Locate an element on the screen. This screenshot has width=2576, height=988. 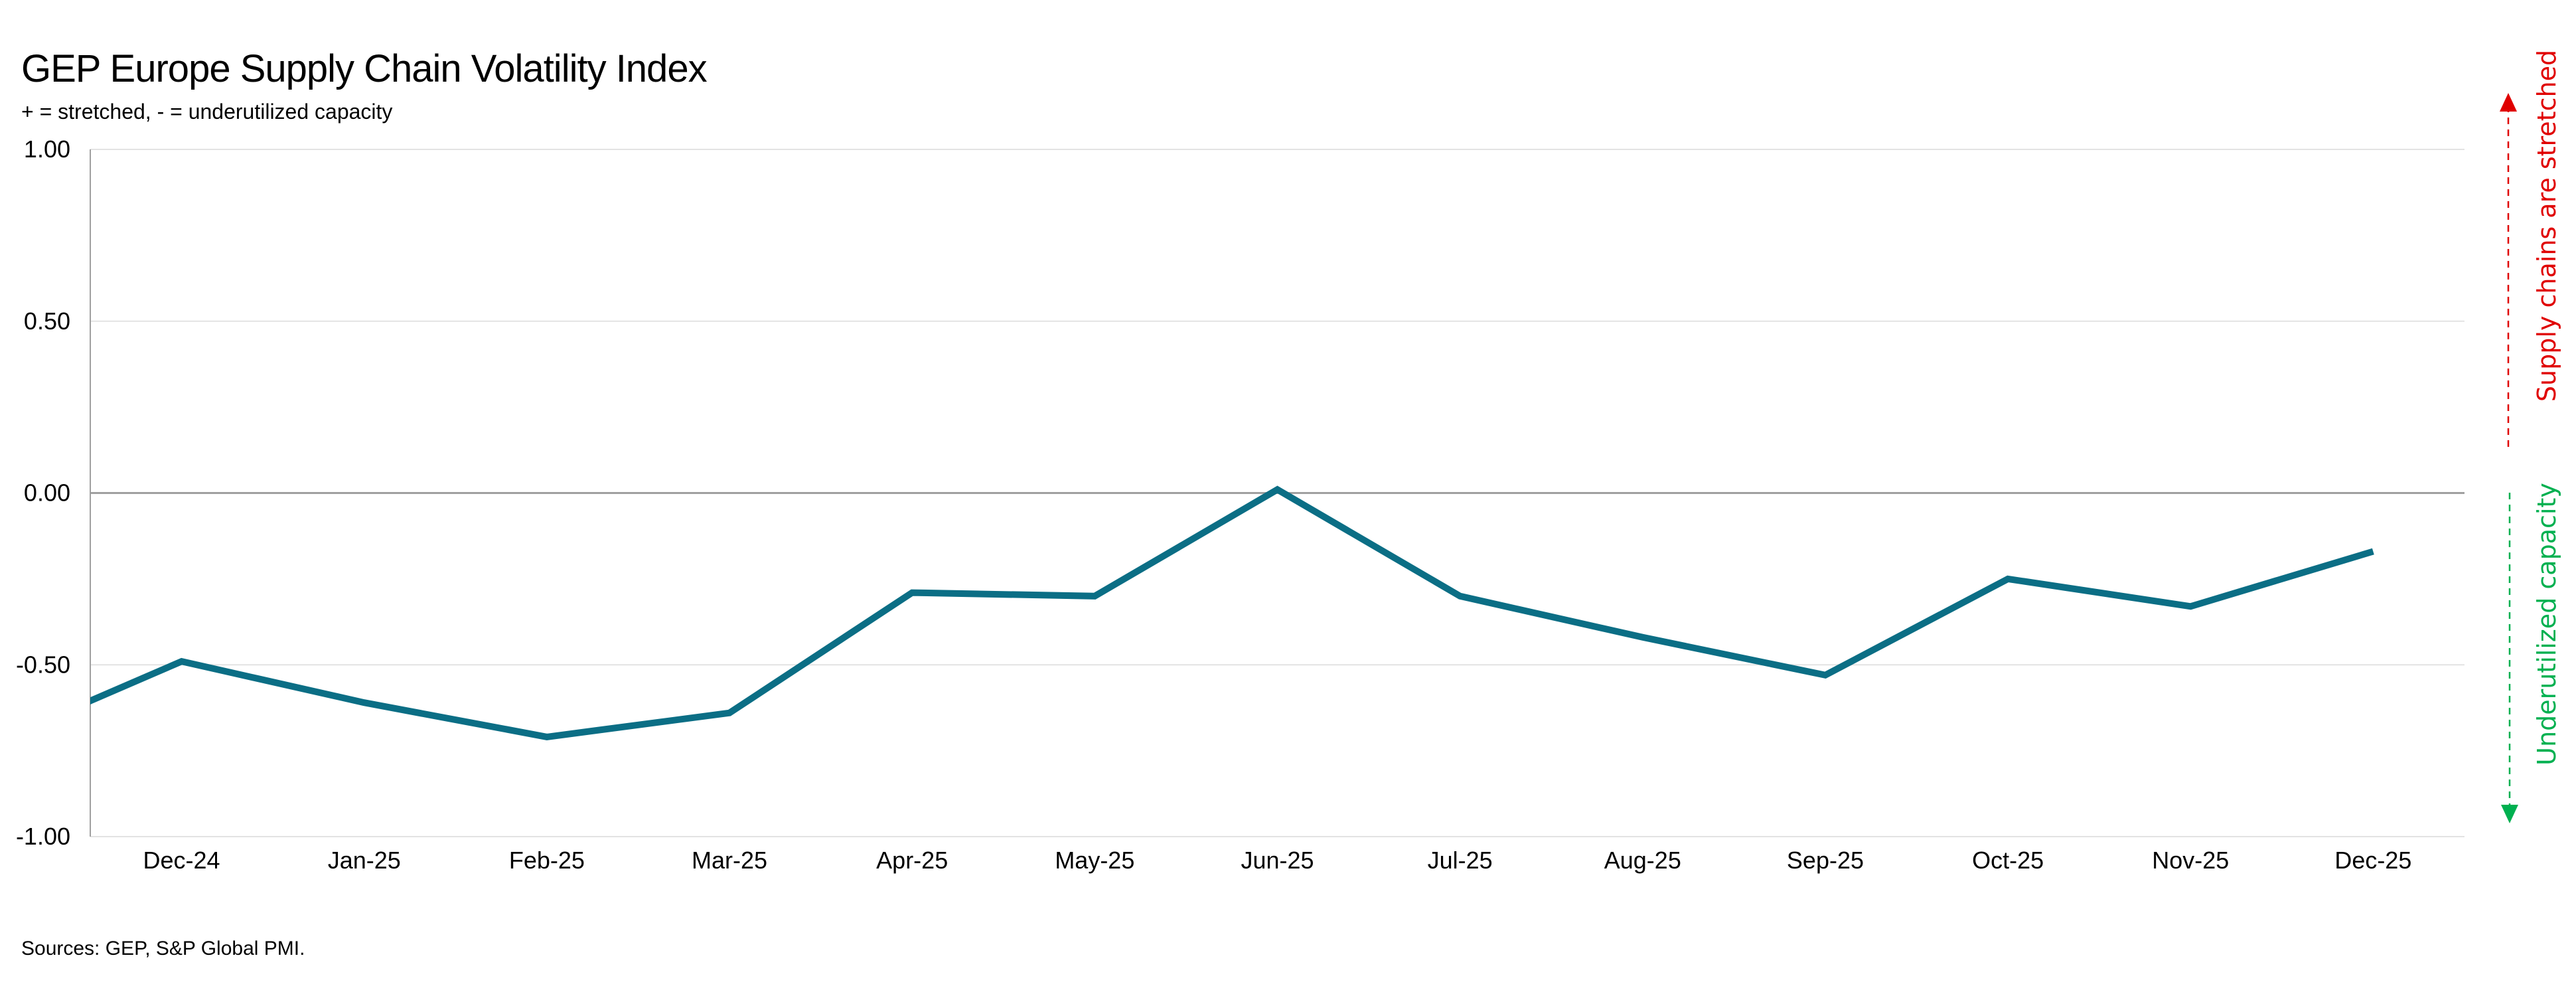
x-tick-label: Jul-25 is located at coordinates (1460, 860).